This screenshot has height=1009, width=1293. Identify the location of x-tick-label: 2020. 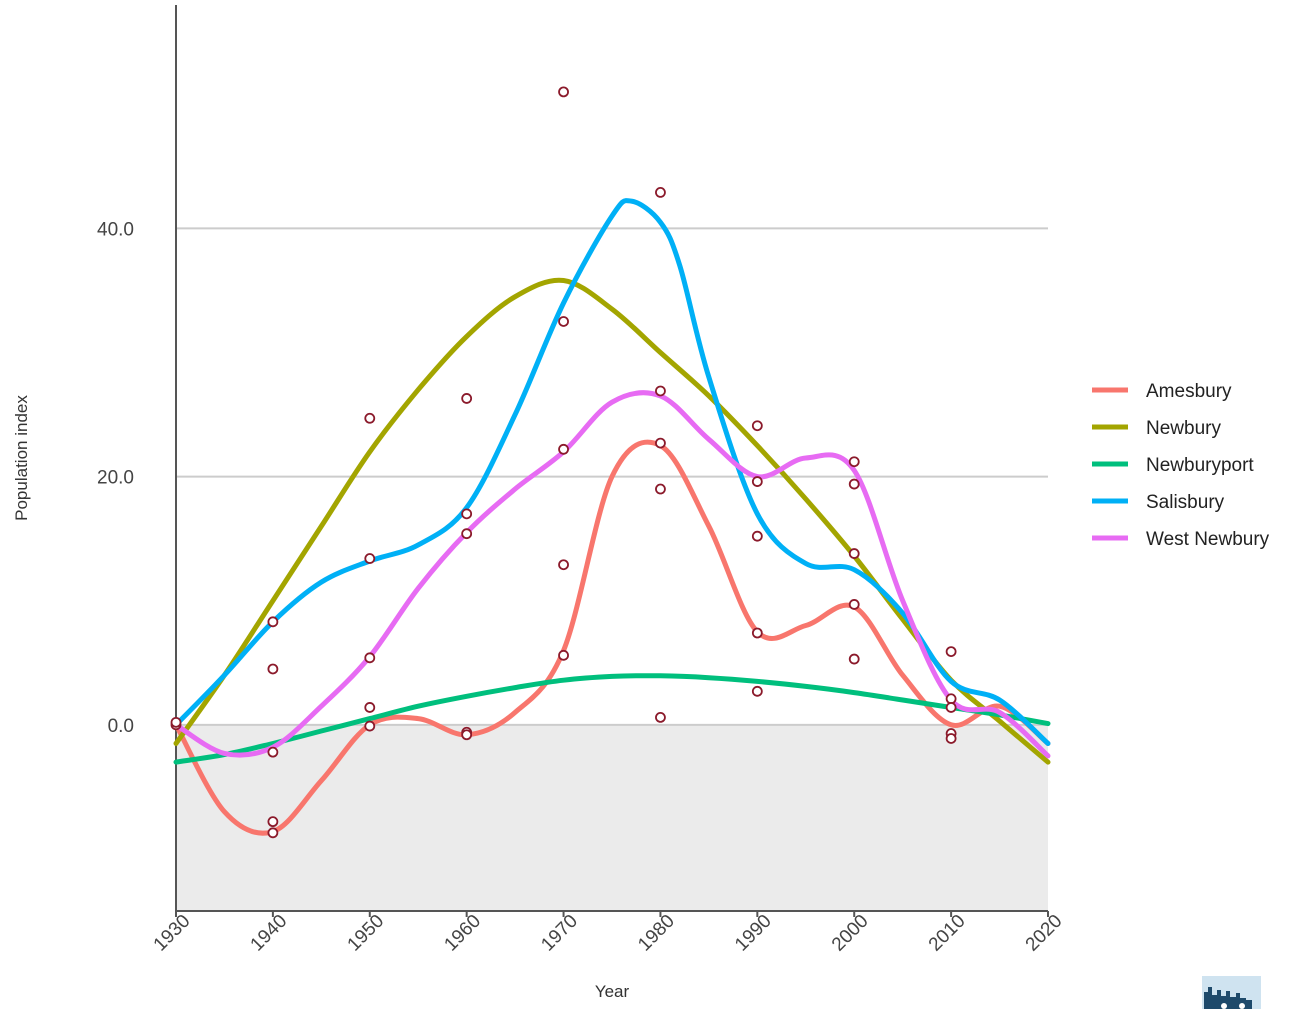
(1044, 933).